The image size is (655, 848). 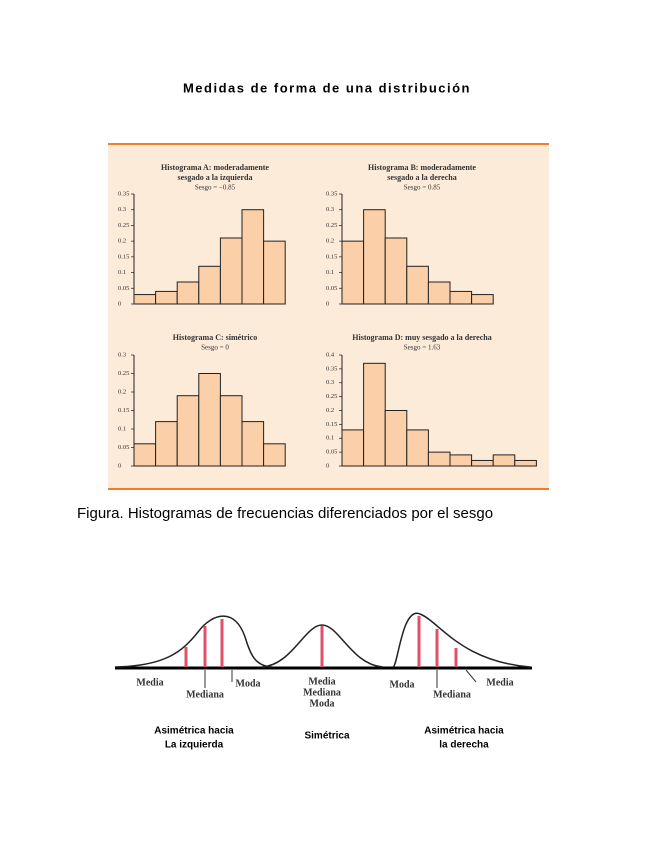 I want to click on skew-diagram, so click(x=323, y=650).